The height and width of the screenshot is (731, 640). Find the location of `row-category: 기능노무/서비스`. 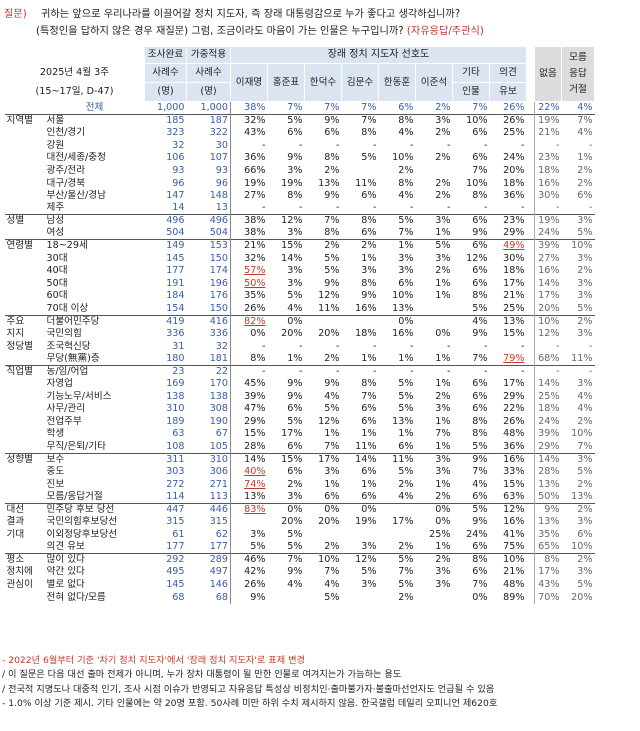

row-category: 기능노무/서비스 is located at coordinates (79, 396).